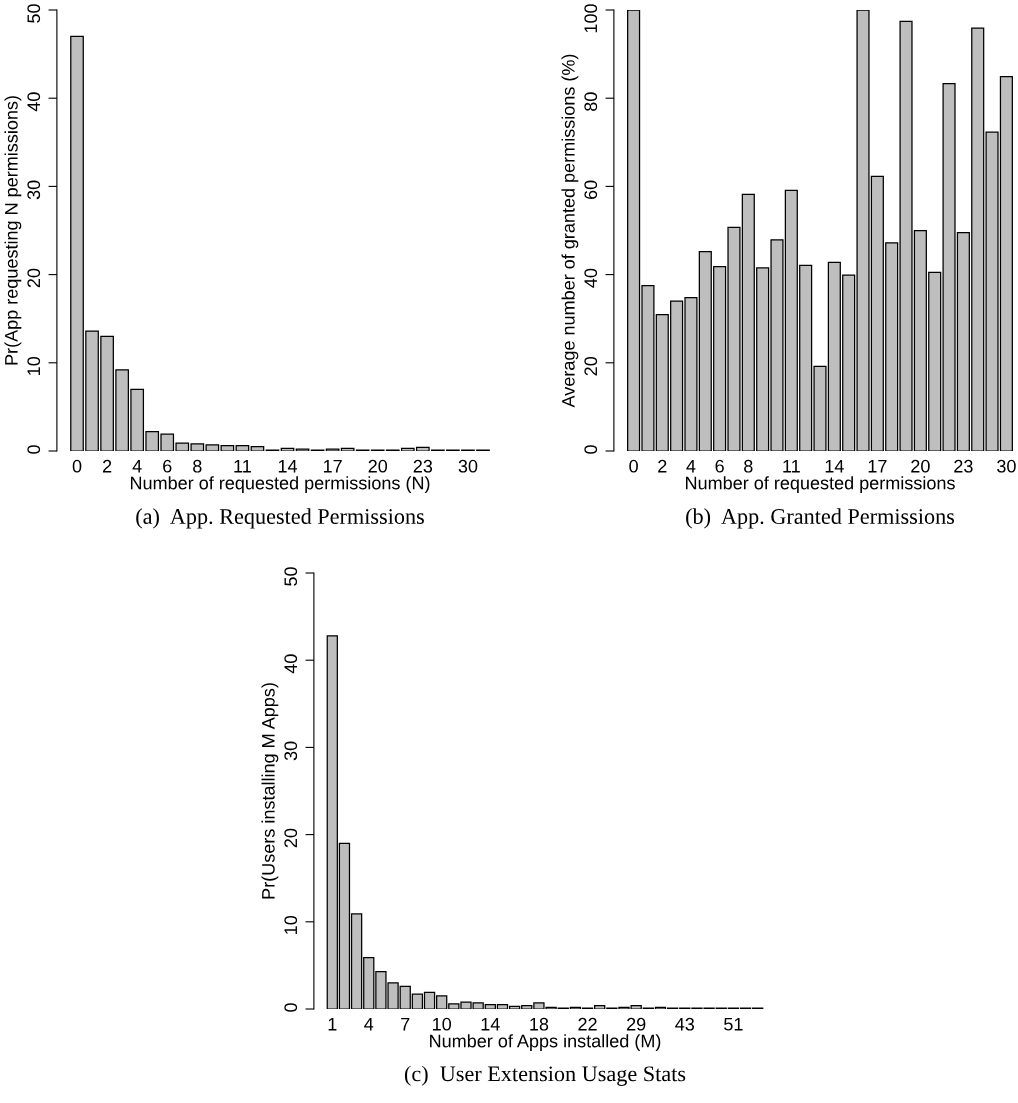 The width and height of the screenshot is (1018, 1103). I want to click on text: (c) User Extension Usage Stats, so click(545, 1075).